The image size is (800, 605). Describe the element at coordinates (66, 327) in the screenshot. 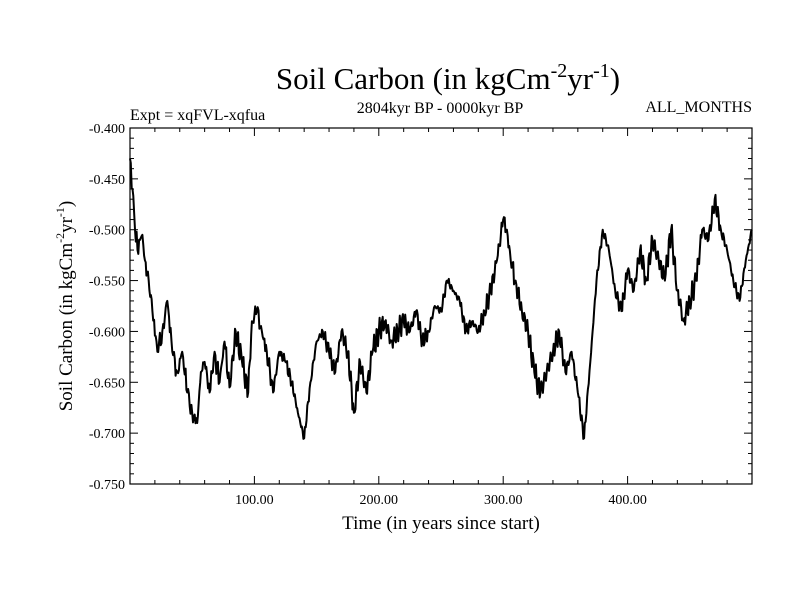

I see `ylabel-main: Soil Carbon (in kgCm` at that location.